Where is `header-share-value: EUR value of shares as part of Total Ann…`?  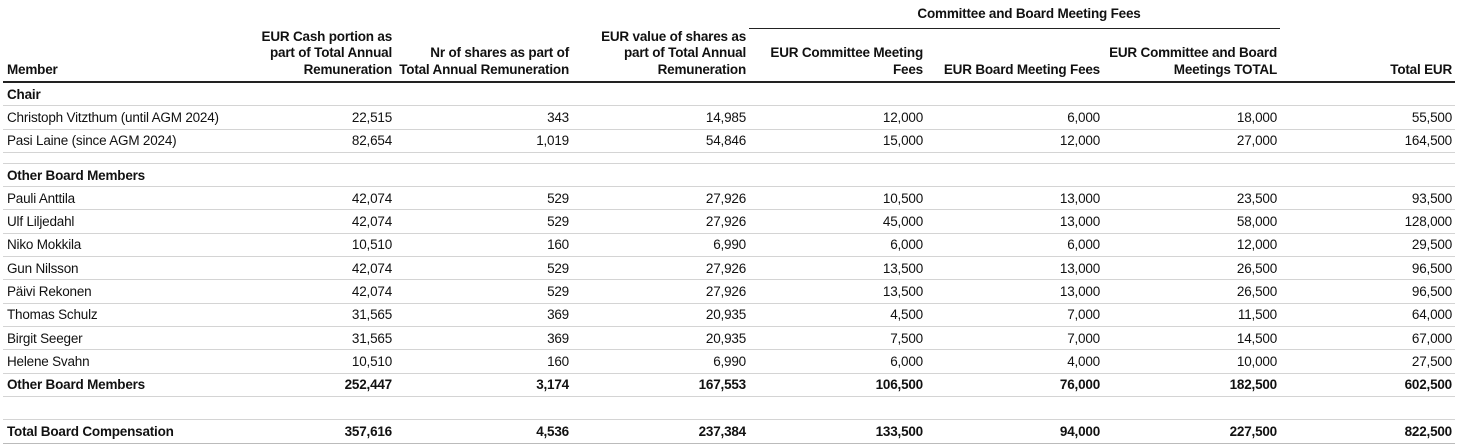 header-share-value: EUR value of shares as part of Total Ann… is located at coordinates (660, 55).